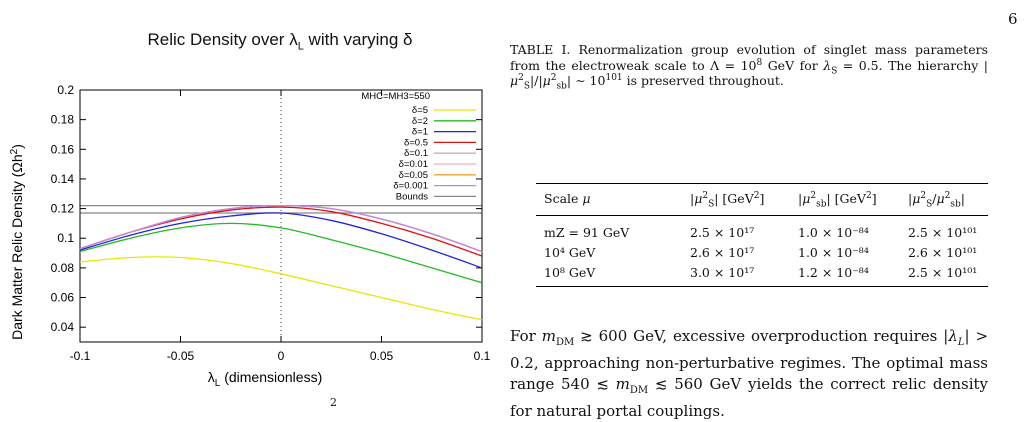  What do you see at coordinates (722, 252) in the screenshot?
I see `table-cell: 2.6 × 10¹⁷` at bounding box center [722, 252].